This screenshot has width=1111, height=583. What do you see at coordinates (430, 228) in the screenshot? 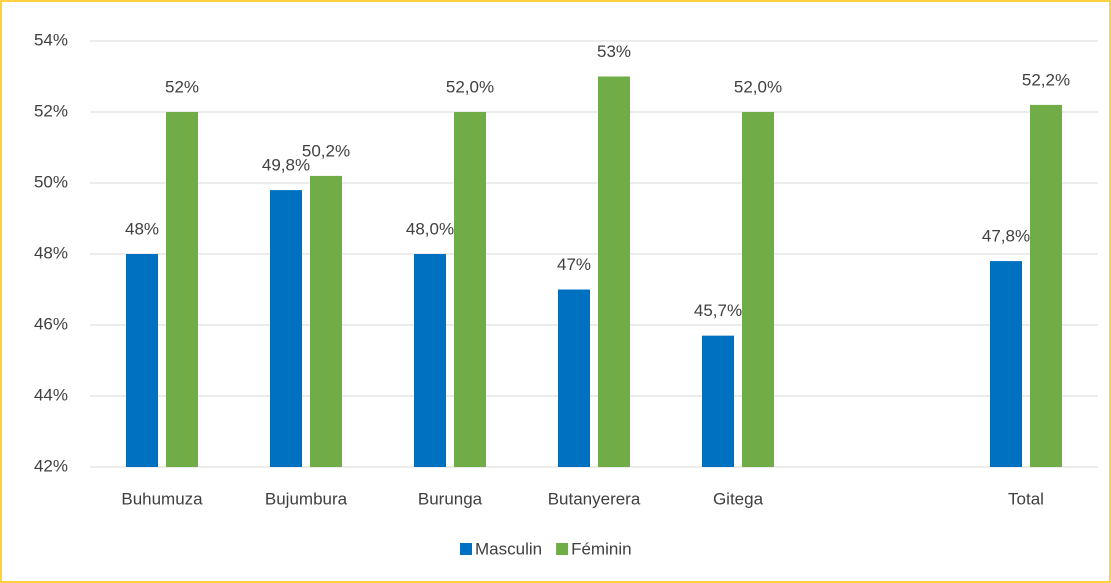
I see `data-label: 48,0%` at bounding box center [430, 228].